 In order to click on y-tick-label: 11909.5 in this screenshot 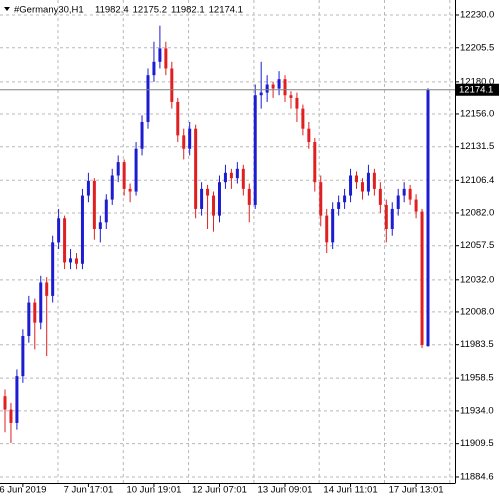, I will do `click(477, 443)`.